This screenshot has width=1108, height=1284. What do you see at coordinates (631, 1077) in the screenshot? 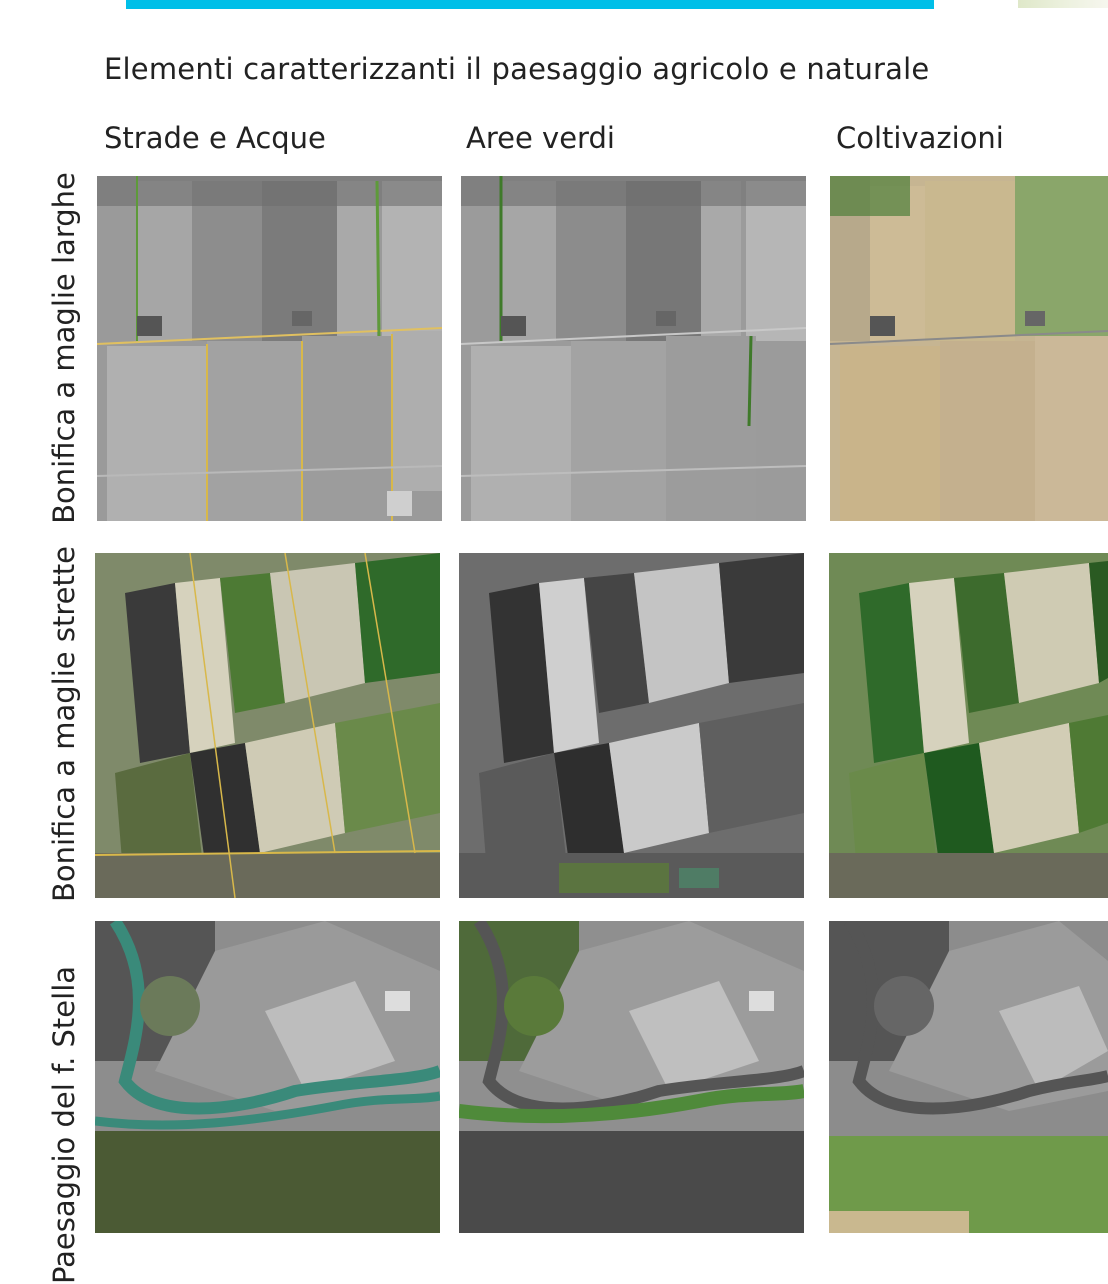
I see `aerial-stella-river-green-areas` at bounding box center [631, 1077].